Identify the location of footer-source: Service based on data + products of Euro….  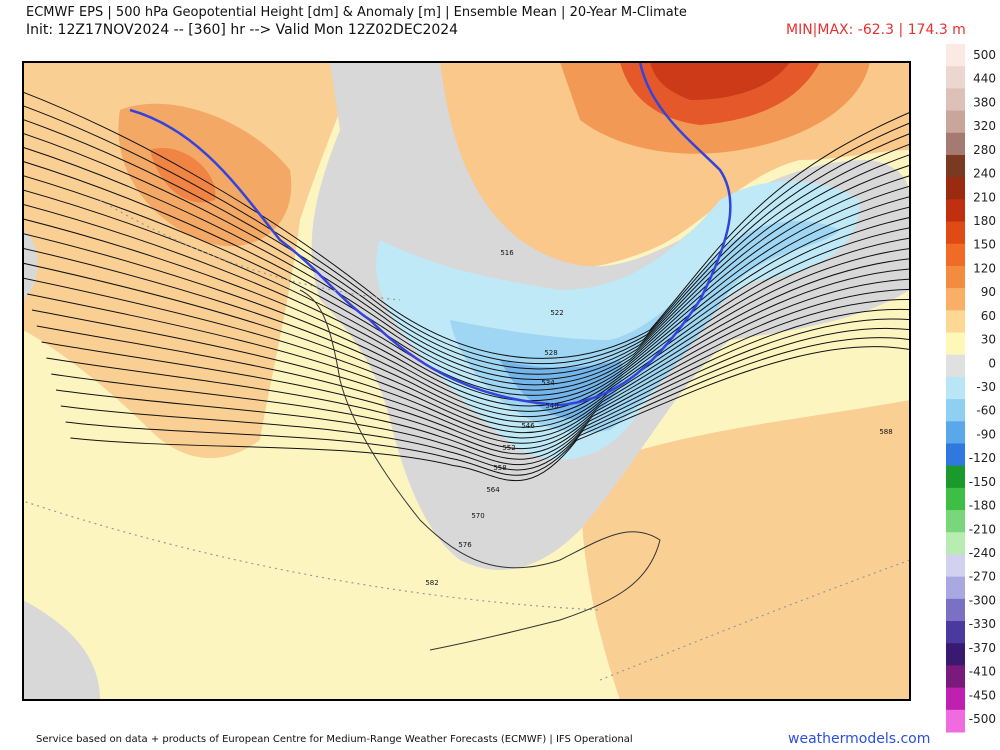
(334, 739).